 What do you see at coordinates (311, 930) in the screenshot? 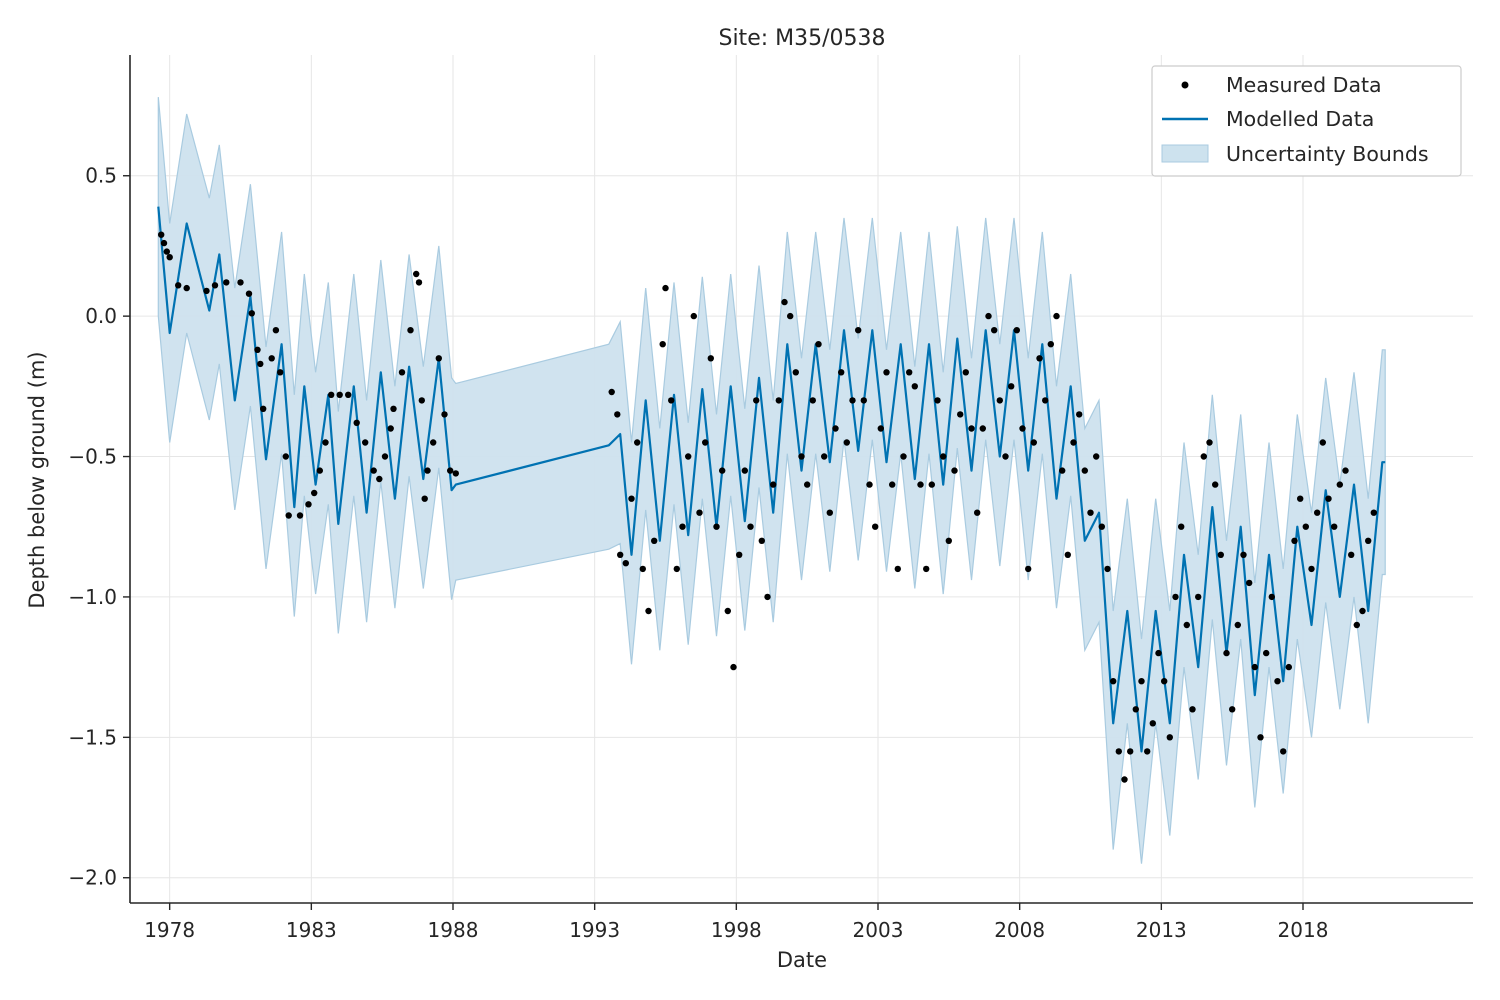
I see `x-tick-label-1983: 1983` at bounding box center [311, 930].